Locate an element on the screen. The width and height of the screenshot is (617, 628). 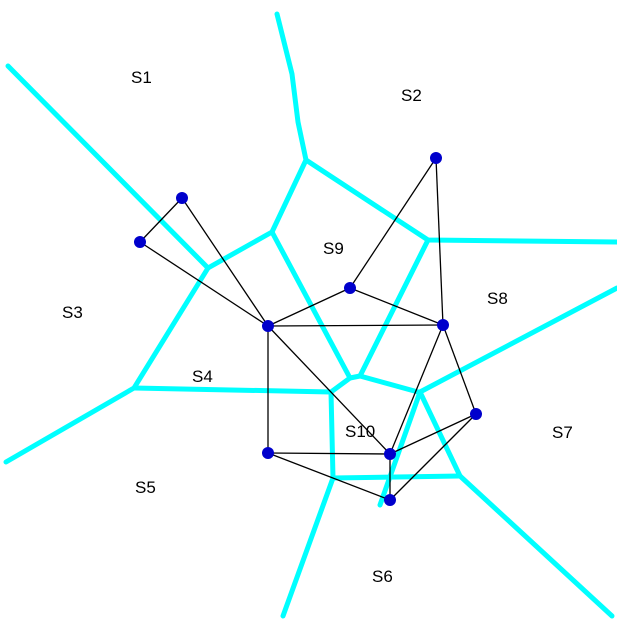
region-label-s10: S10 is located at coordinates (360, 431).